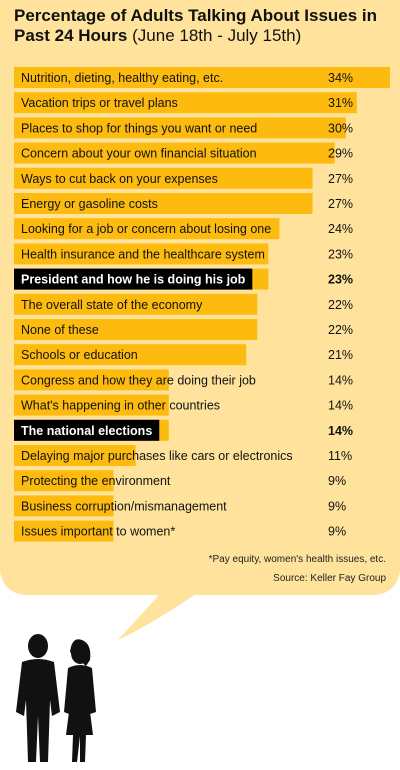 Image resolution: width=400 pixels, height=770 pixels. I want to click on value-label: 34%, so click(340, 78).